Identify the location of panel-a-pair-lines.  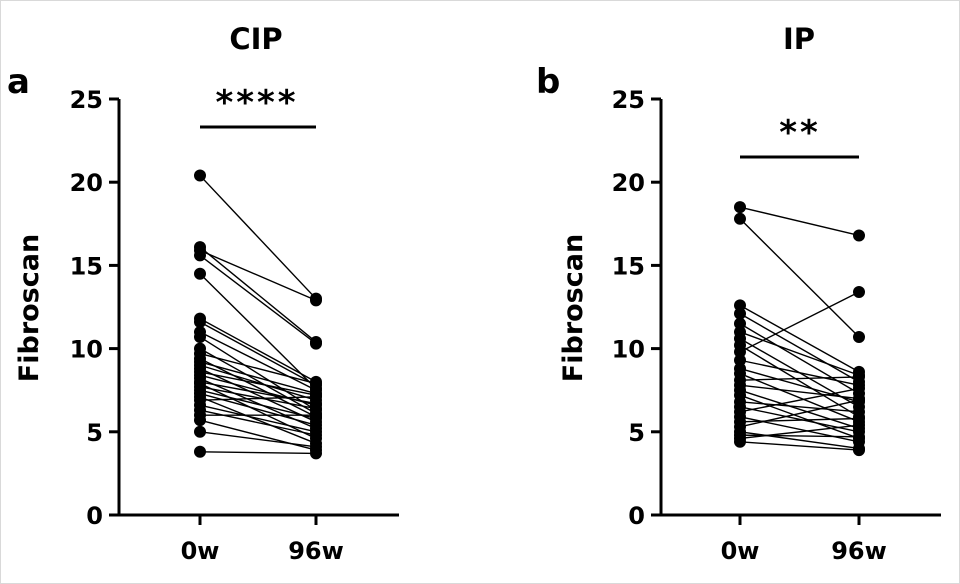
(258, 315).